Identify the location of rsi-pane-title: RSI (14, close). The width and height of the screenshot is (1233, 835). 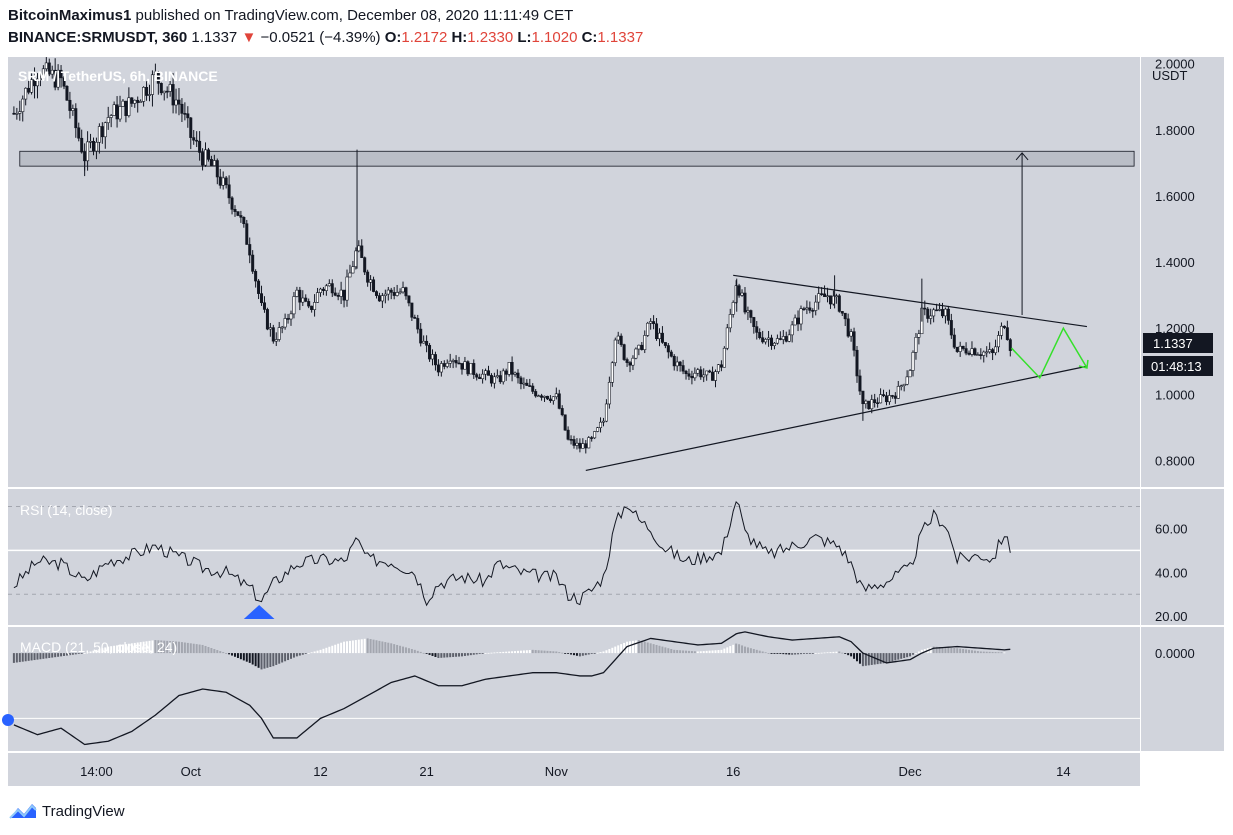
(66, 510).